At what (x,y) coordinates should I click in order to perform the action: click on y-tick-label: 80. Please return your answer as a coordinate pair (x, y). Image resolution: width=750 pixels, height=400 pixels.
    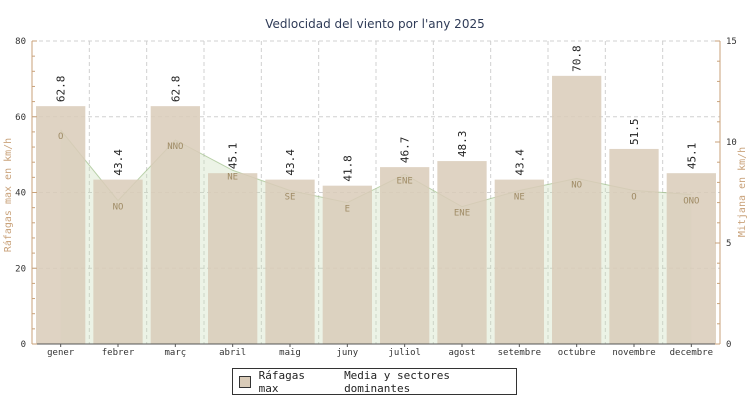
    Looking at the image, I should click on (20, 42).